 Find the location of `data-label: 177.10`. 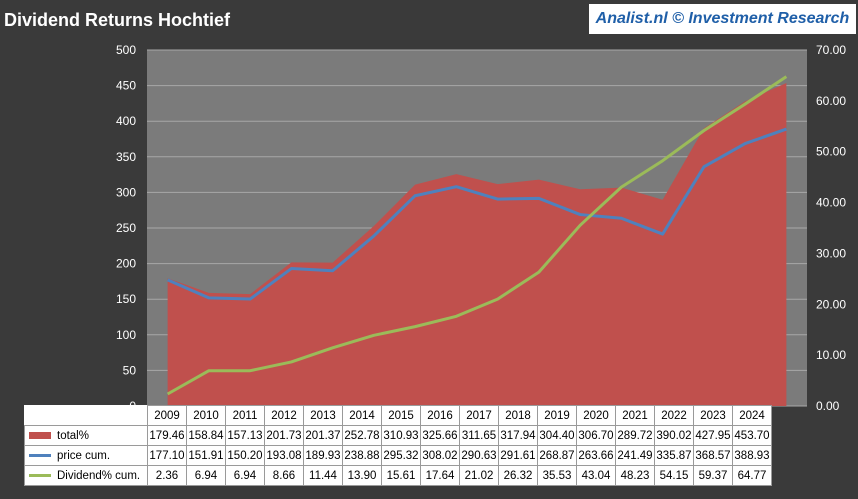

data-label: 177.10 is located at coordinates (167, 455).